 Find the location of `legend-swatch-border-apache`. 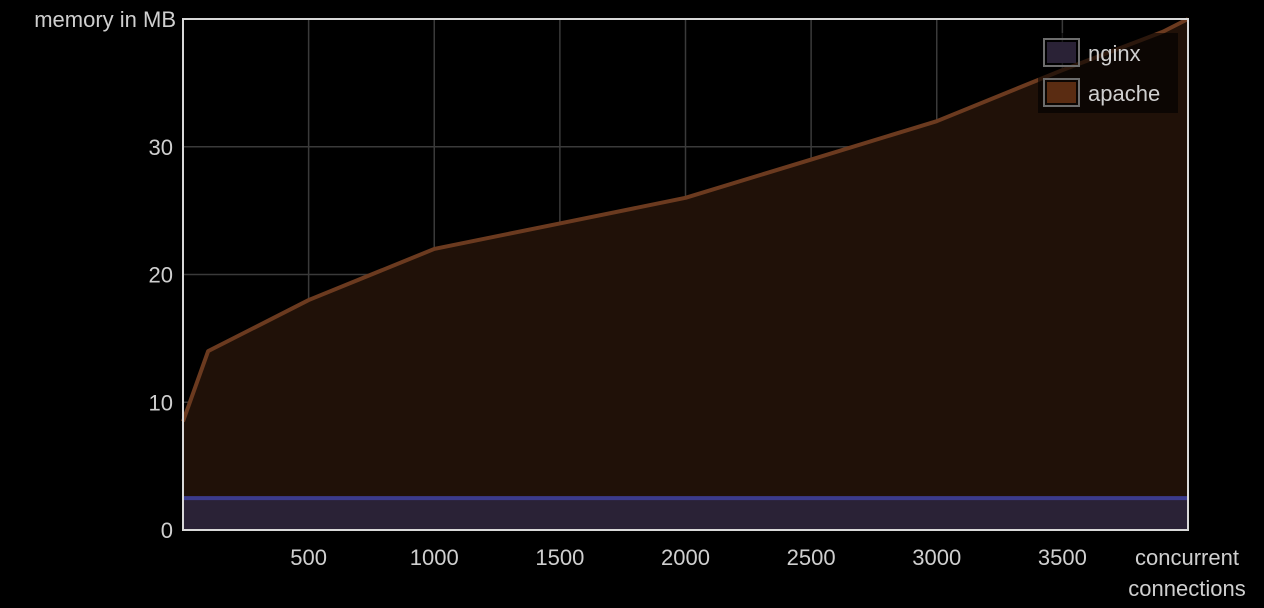

legend-swatch-border-apache is located at coordinates (1061, 92).